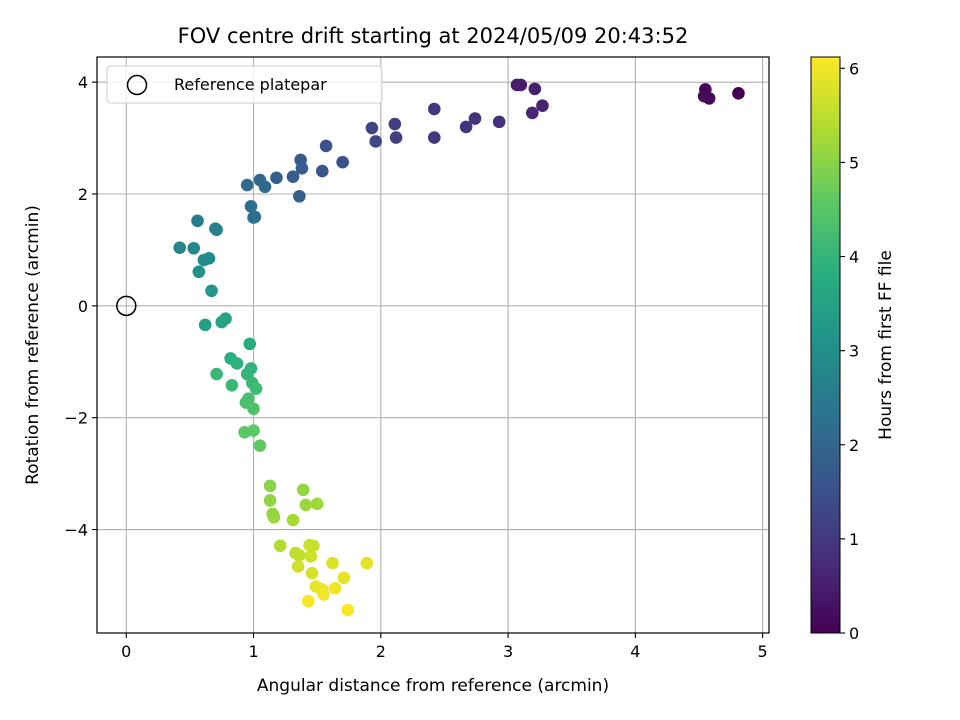  What do you see at coordinates (76, 530) in the screenshot?
I see `y-tick-label-0: −4` at bounding box center [76, 530].